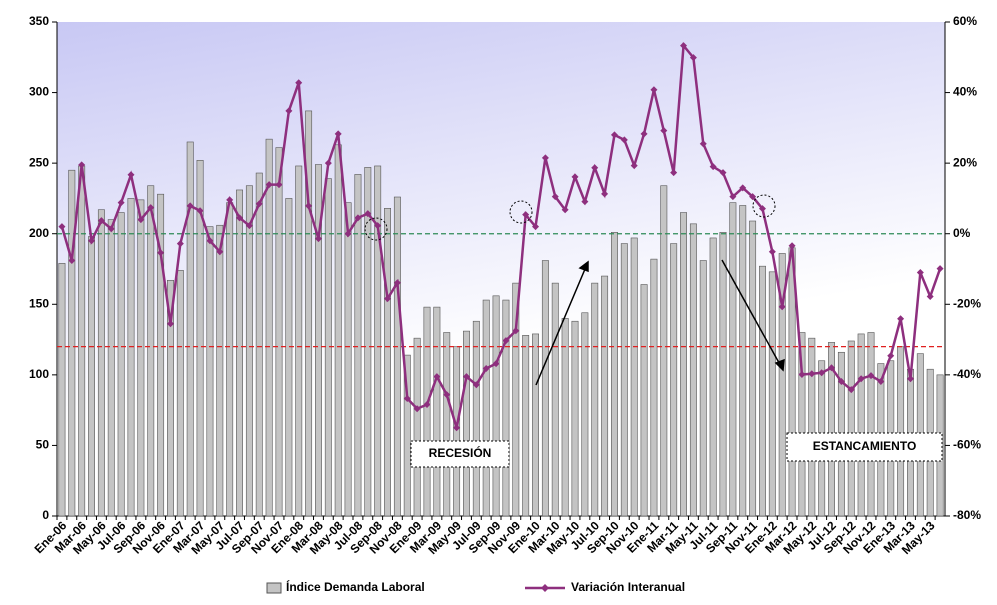 The image size is (997, 605). I want to click on annotation-box, so click(460, 454).